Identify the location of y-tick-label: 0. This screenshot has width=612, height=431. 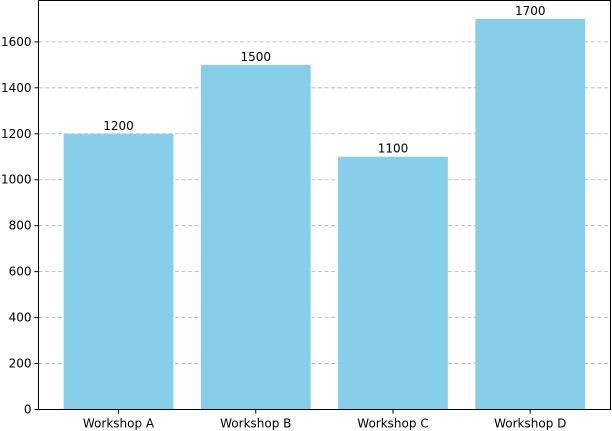
(28, 410).